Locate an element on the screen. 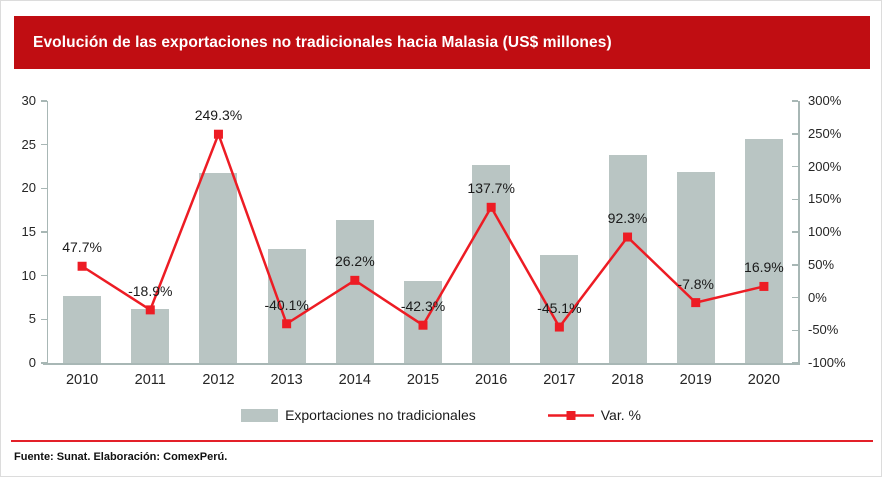  legend-line-marker-icon is located at coordinates (570, 415).